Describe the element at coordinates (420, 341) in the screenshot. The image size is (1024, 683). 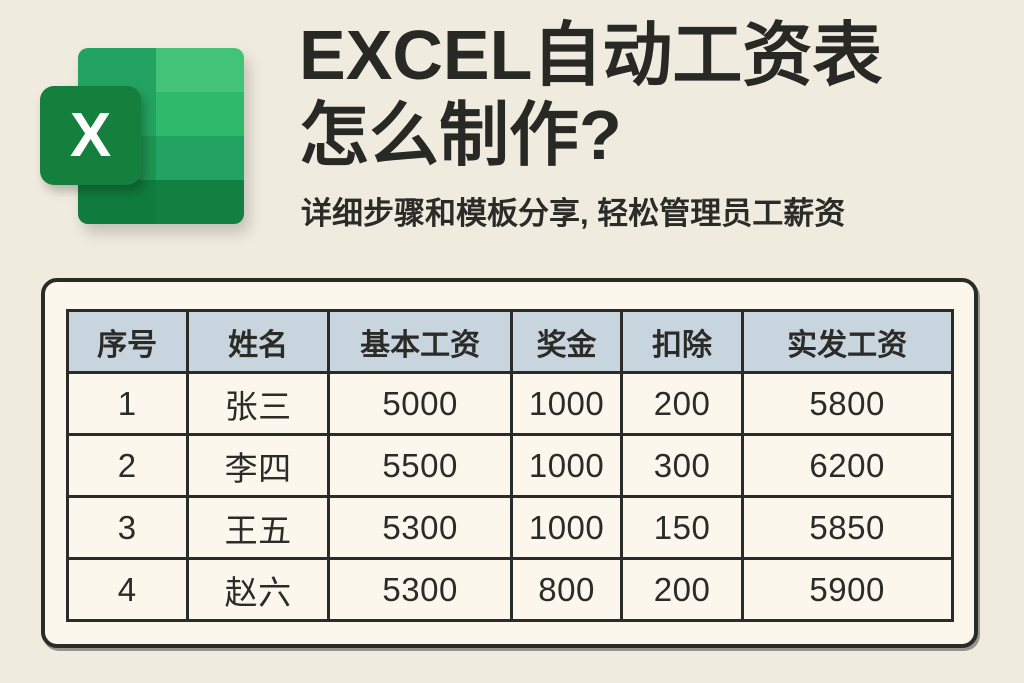
I see `column-header: 基本工资` at that location.